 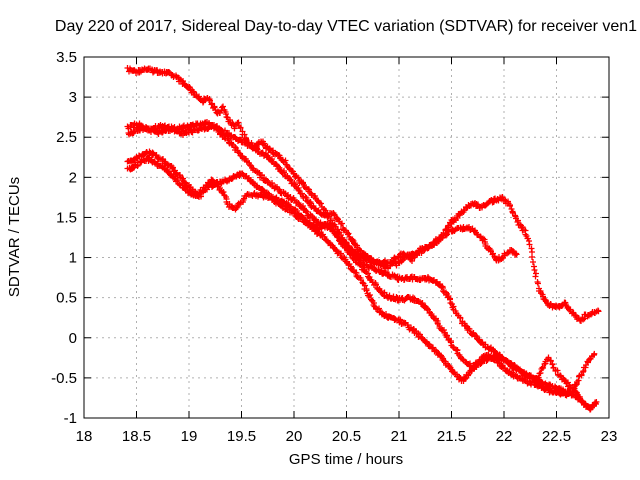 I want to click on x-tick-label: 20, so click(x=294, y=436).